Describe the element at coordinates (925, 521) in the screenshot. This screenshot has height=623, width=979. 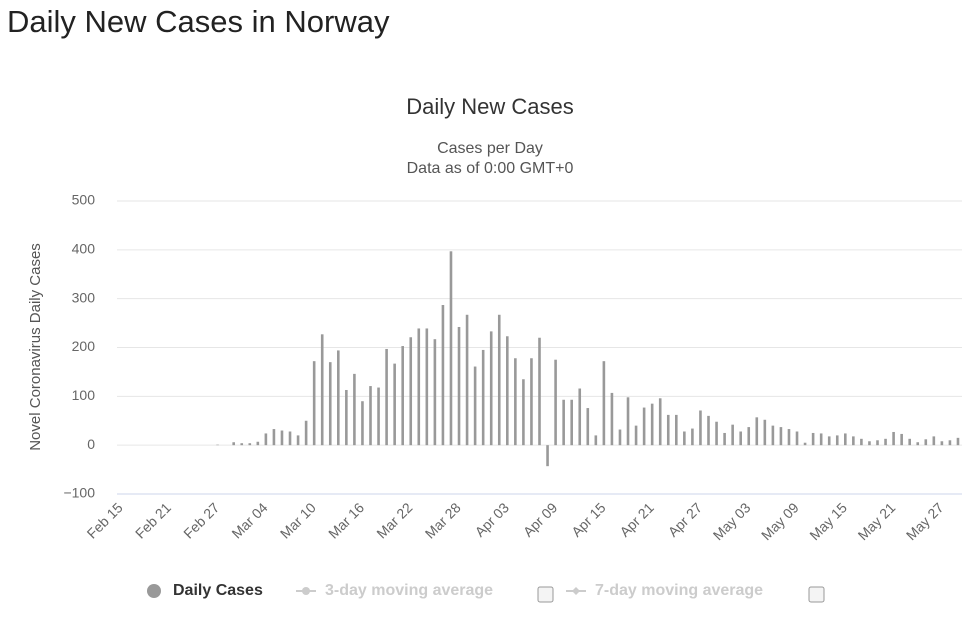
I see `x-tick-label: May 27` at that location.